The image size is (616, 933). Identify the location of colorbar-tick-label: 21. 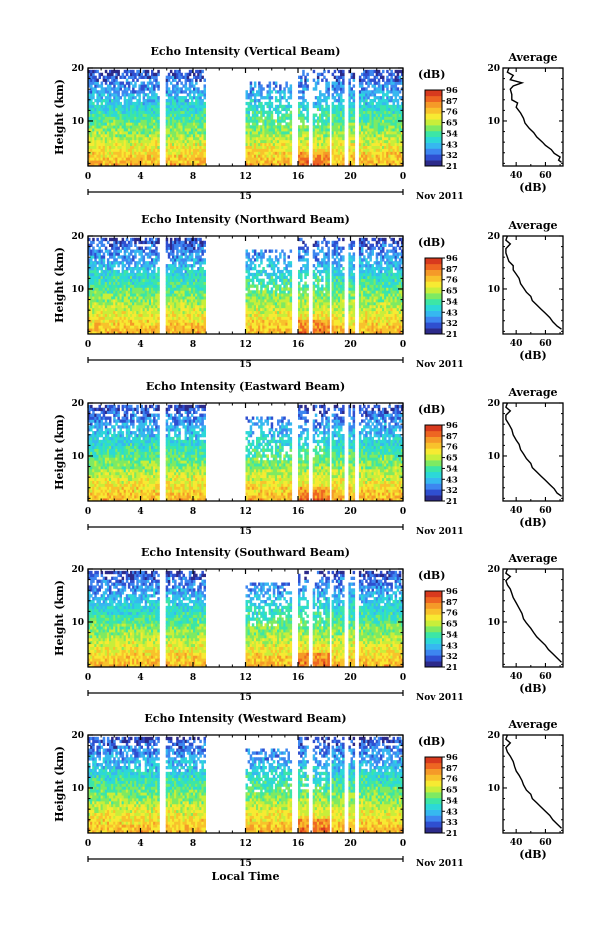
(452, 167).